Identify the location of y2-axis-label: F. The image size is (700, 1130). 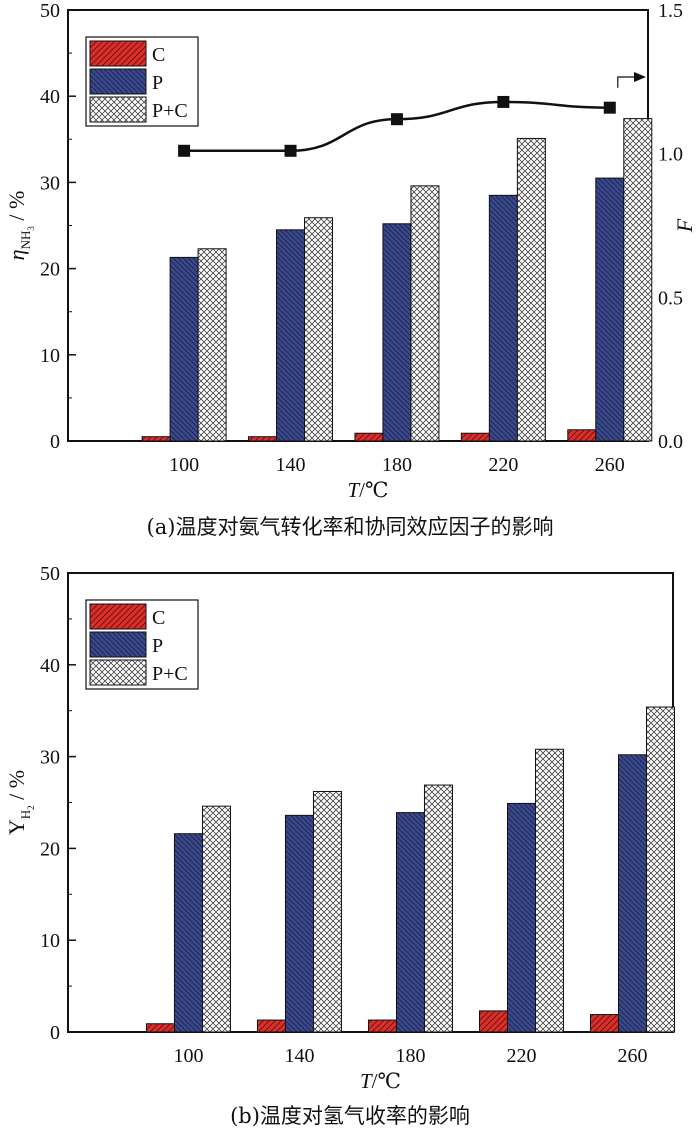
(684, 225).